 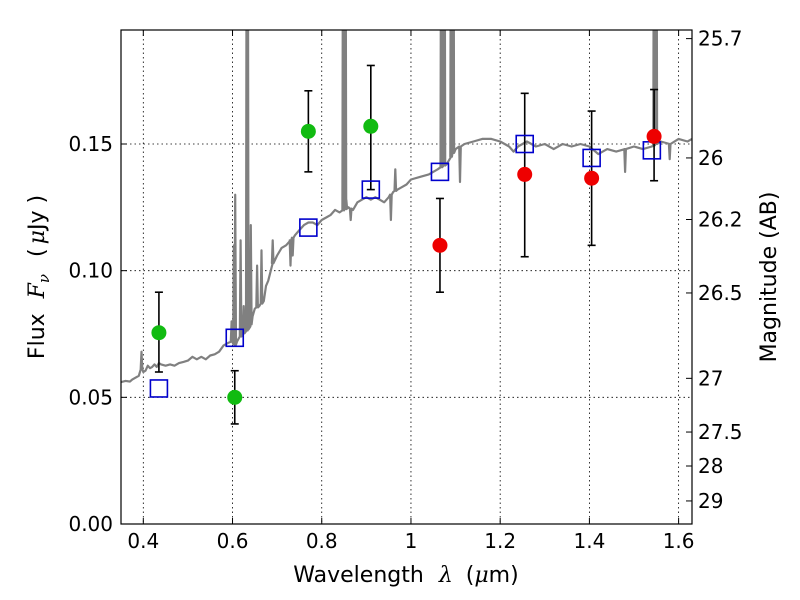 What do you see at coordinates (90, 144) in the screenshot?
I see `y-tick-label: 0.15` at bounding box center [90, 144].